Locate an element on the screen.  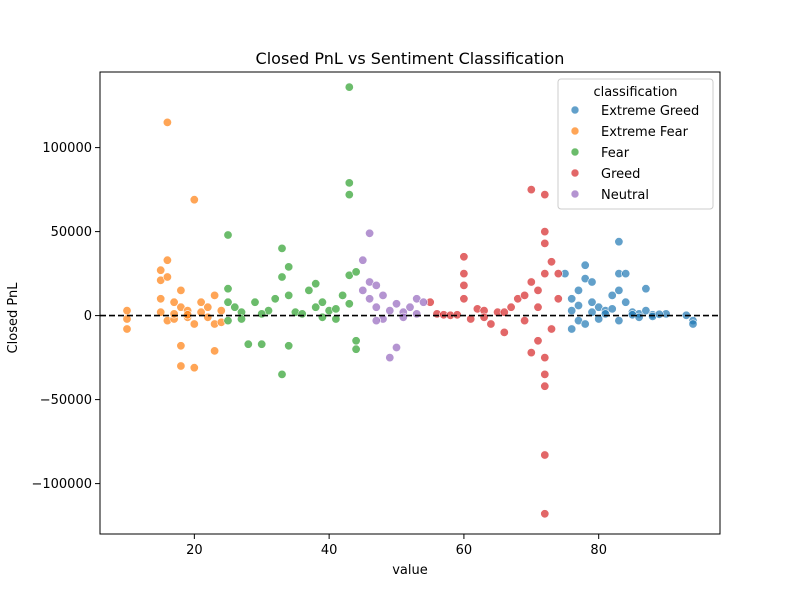
legend-label: Neutral is located at coordinates (625, 195).